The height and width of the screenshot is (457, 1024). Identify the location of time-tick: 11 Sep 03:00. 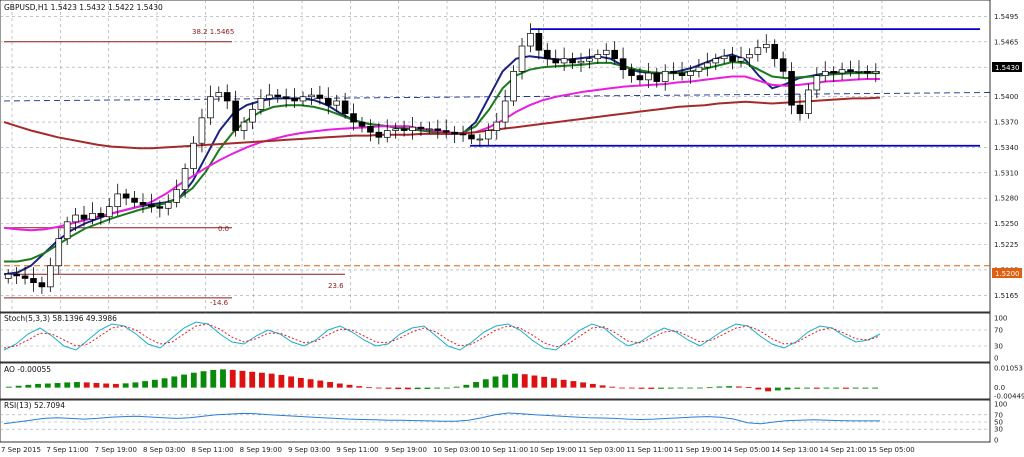
(601, 450).